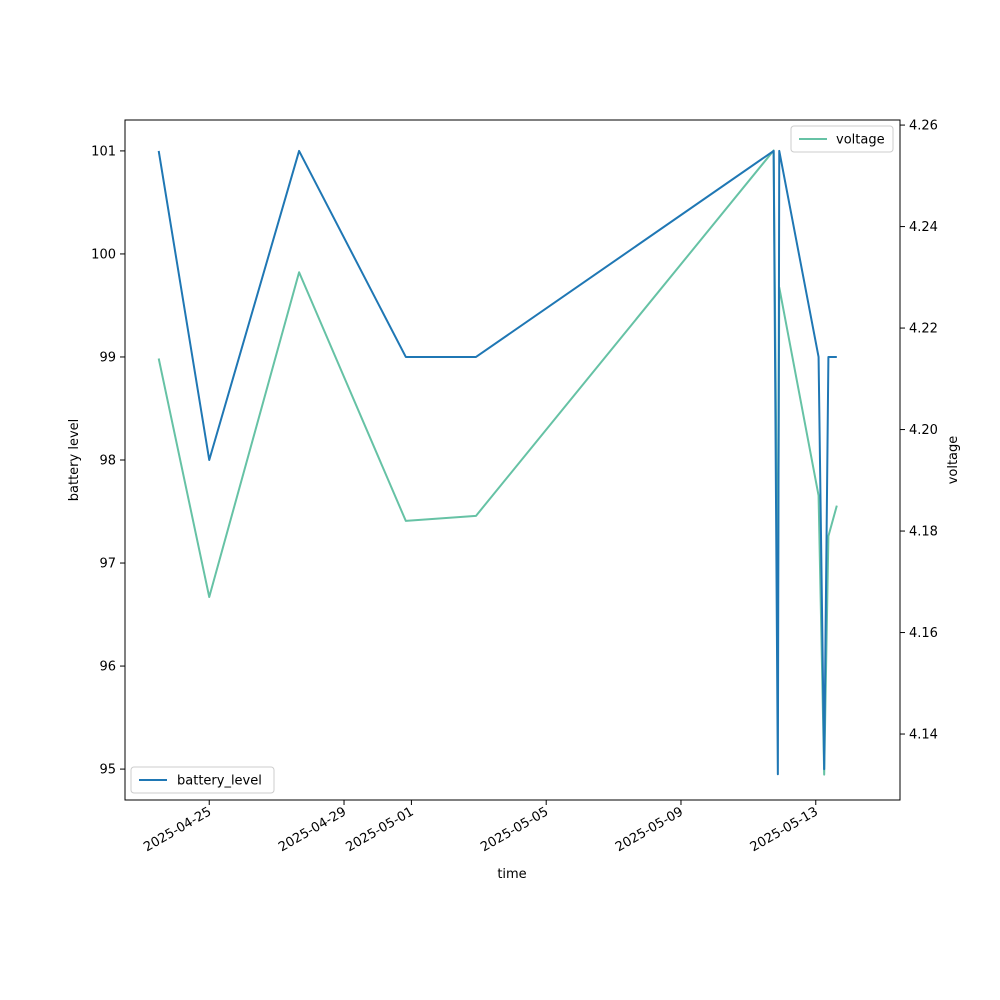  I want to click on y-axis-left: 95 96 97 98 99 100 101, so click(108, 461).